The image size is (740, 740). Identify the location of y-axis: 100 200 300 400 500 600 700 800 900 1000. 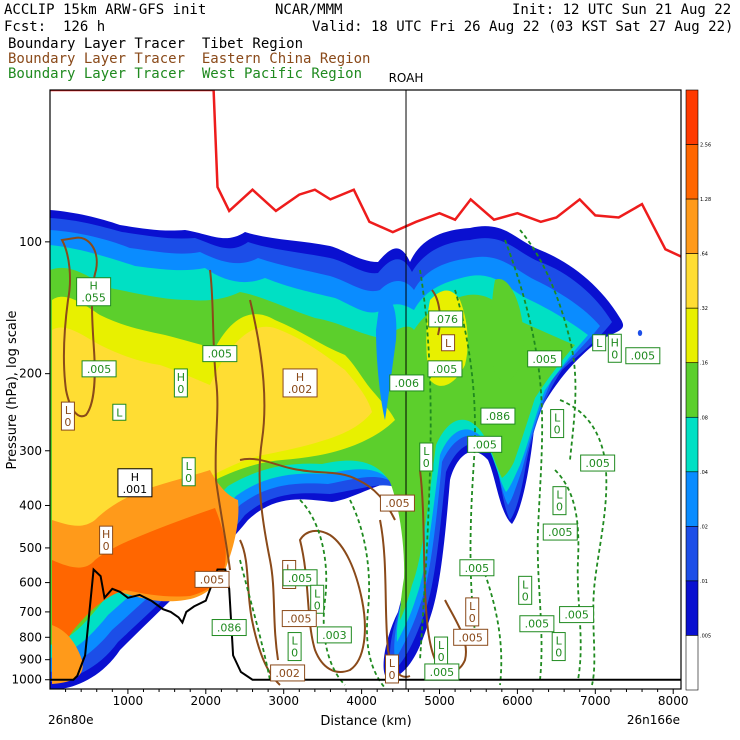
(30, 461).